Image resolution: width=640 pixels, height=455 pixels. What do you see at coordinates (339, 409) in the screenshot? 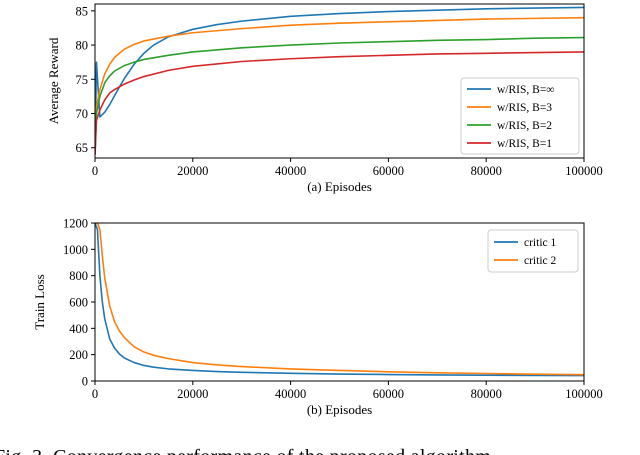
I see `x-axis-label: (b) Episodes` at bounding box center [339, 409].